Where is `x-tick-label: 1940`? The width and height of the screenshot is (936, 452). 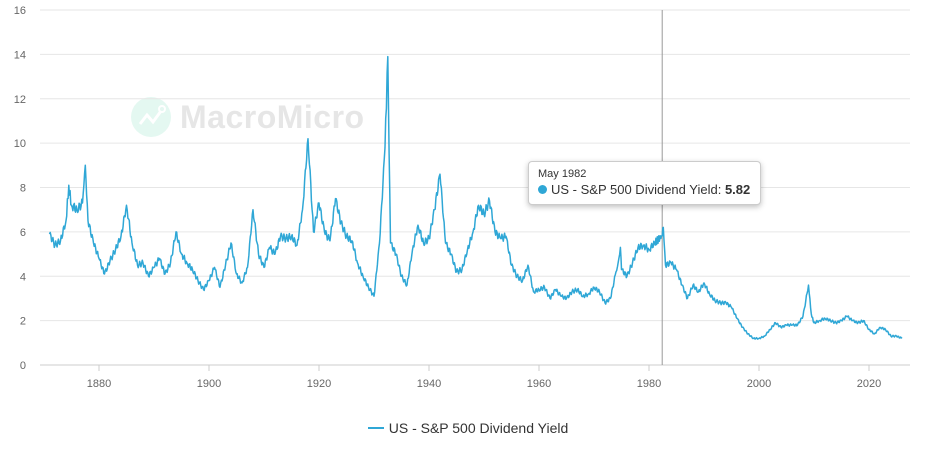
x-tick-label: 1940 is located at coordinates (429, 384).